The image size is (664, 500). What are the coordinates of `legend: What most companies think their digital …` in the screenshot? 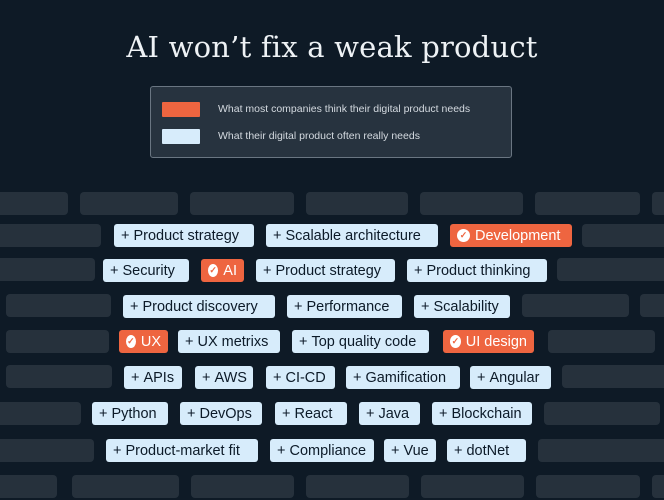 It's located at (331, 122).